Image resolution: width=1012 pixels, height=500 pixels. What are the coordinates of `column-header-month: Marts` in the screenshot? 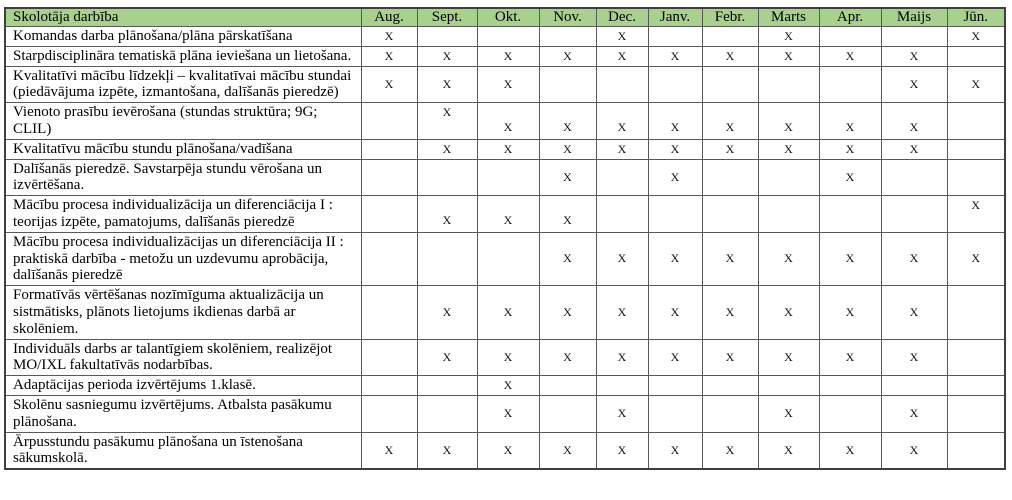 It's located at (788, 17).